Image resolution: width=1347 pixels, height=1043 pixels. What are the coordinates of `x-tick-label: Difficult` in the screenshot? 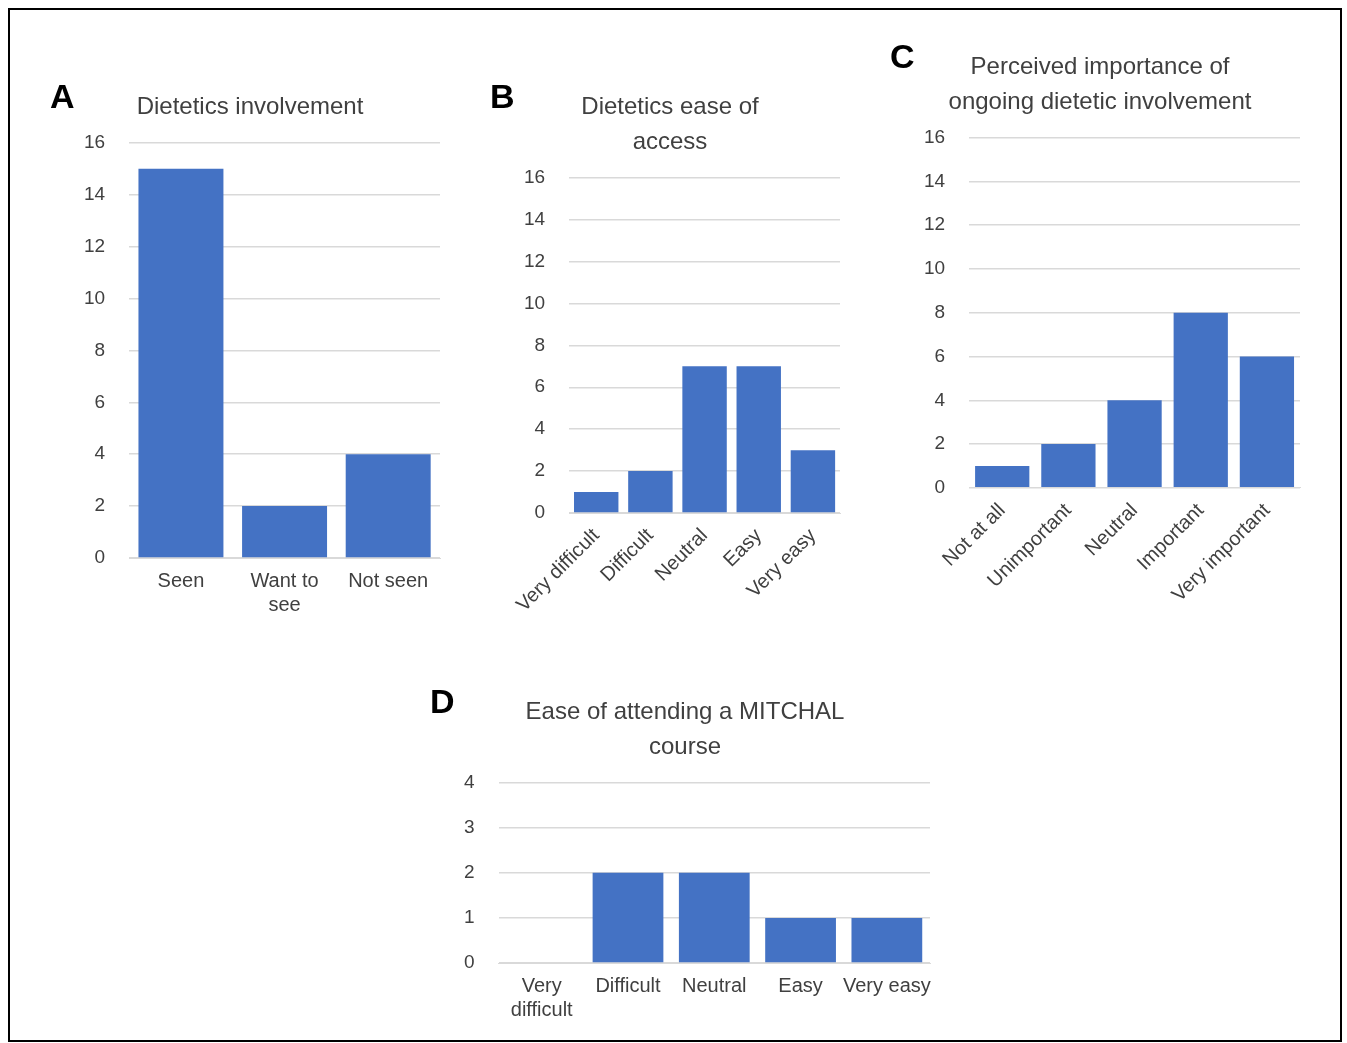 It's located at (628, 984).